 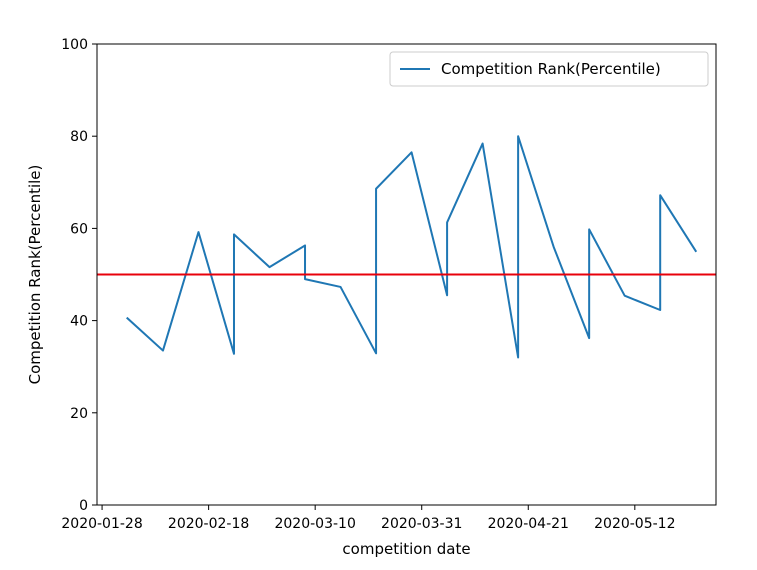 What do you see at coordinates (314, 524) in the screenshot?
I see `x-tick-label: 2020-03-10` at bounding box center [314, 524].